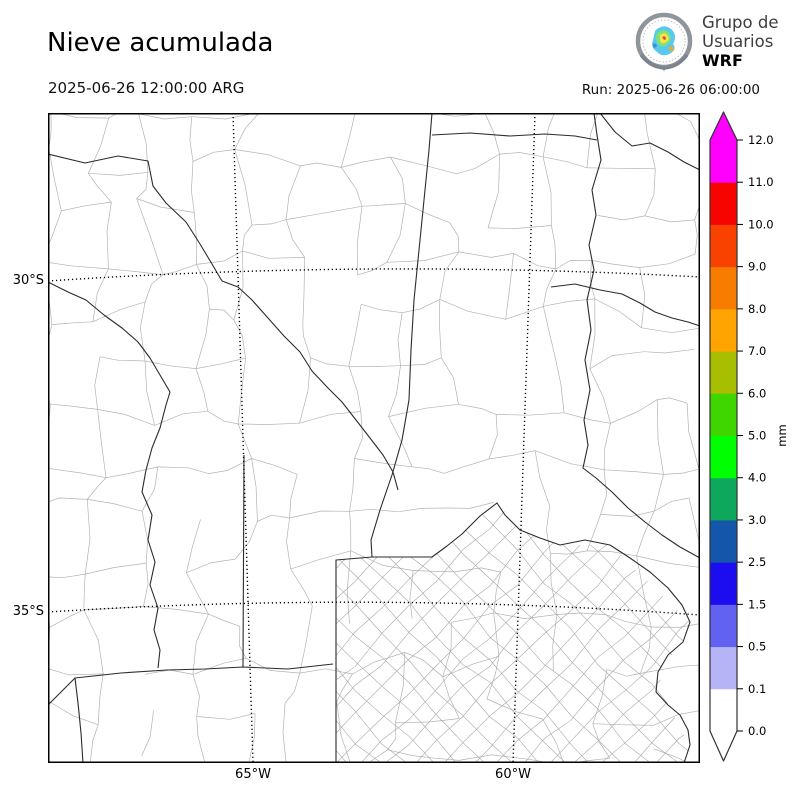 The image size is (800, 800). What do you see at coordinates (761, 140) in the screenshot?
I see `colorbar-tick-label: 12.0` at bounding box center [761, 140].